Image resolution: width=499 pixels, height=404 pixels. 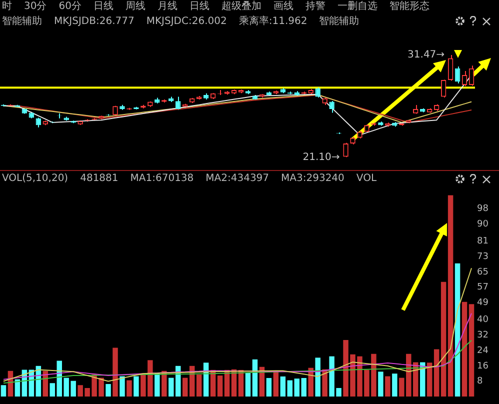 What do you see at coordinates (482, 335) in the screenshot?
I see `y-tick-label: 32` at bounding box center [482, 335].